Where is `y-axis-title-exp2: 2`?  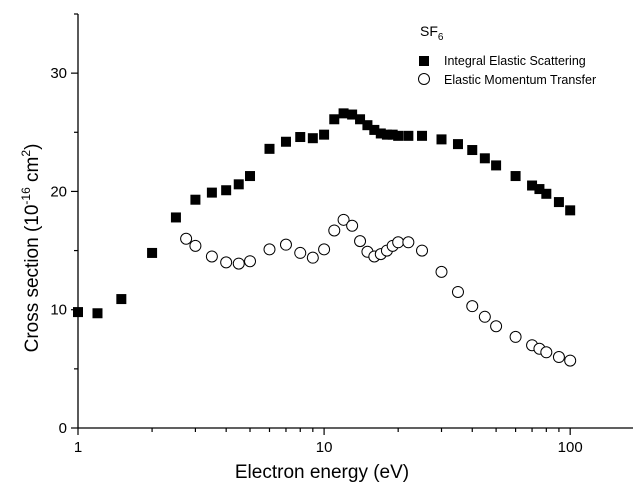 y-axis-title-exp2: 2 is located at coordinates (26, 153).